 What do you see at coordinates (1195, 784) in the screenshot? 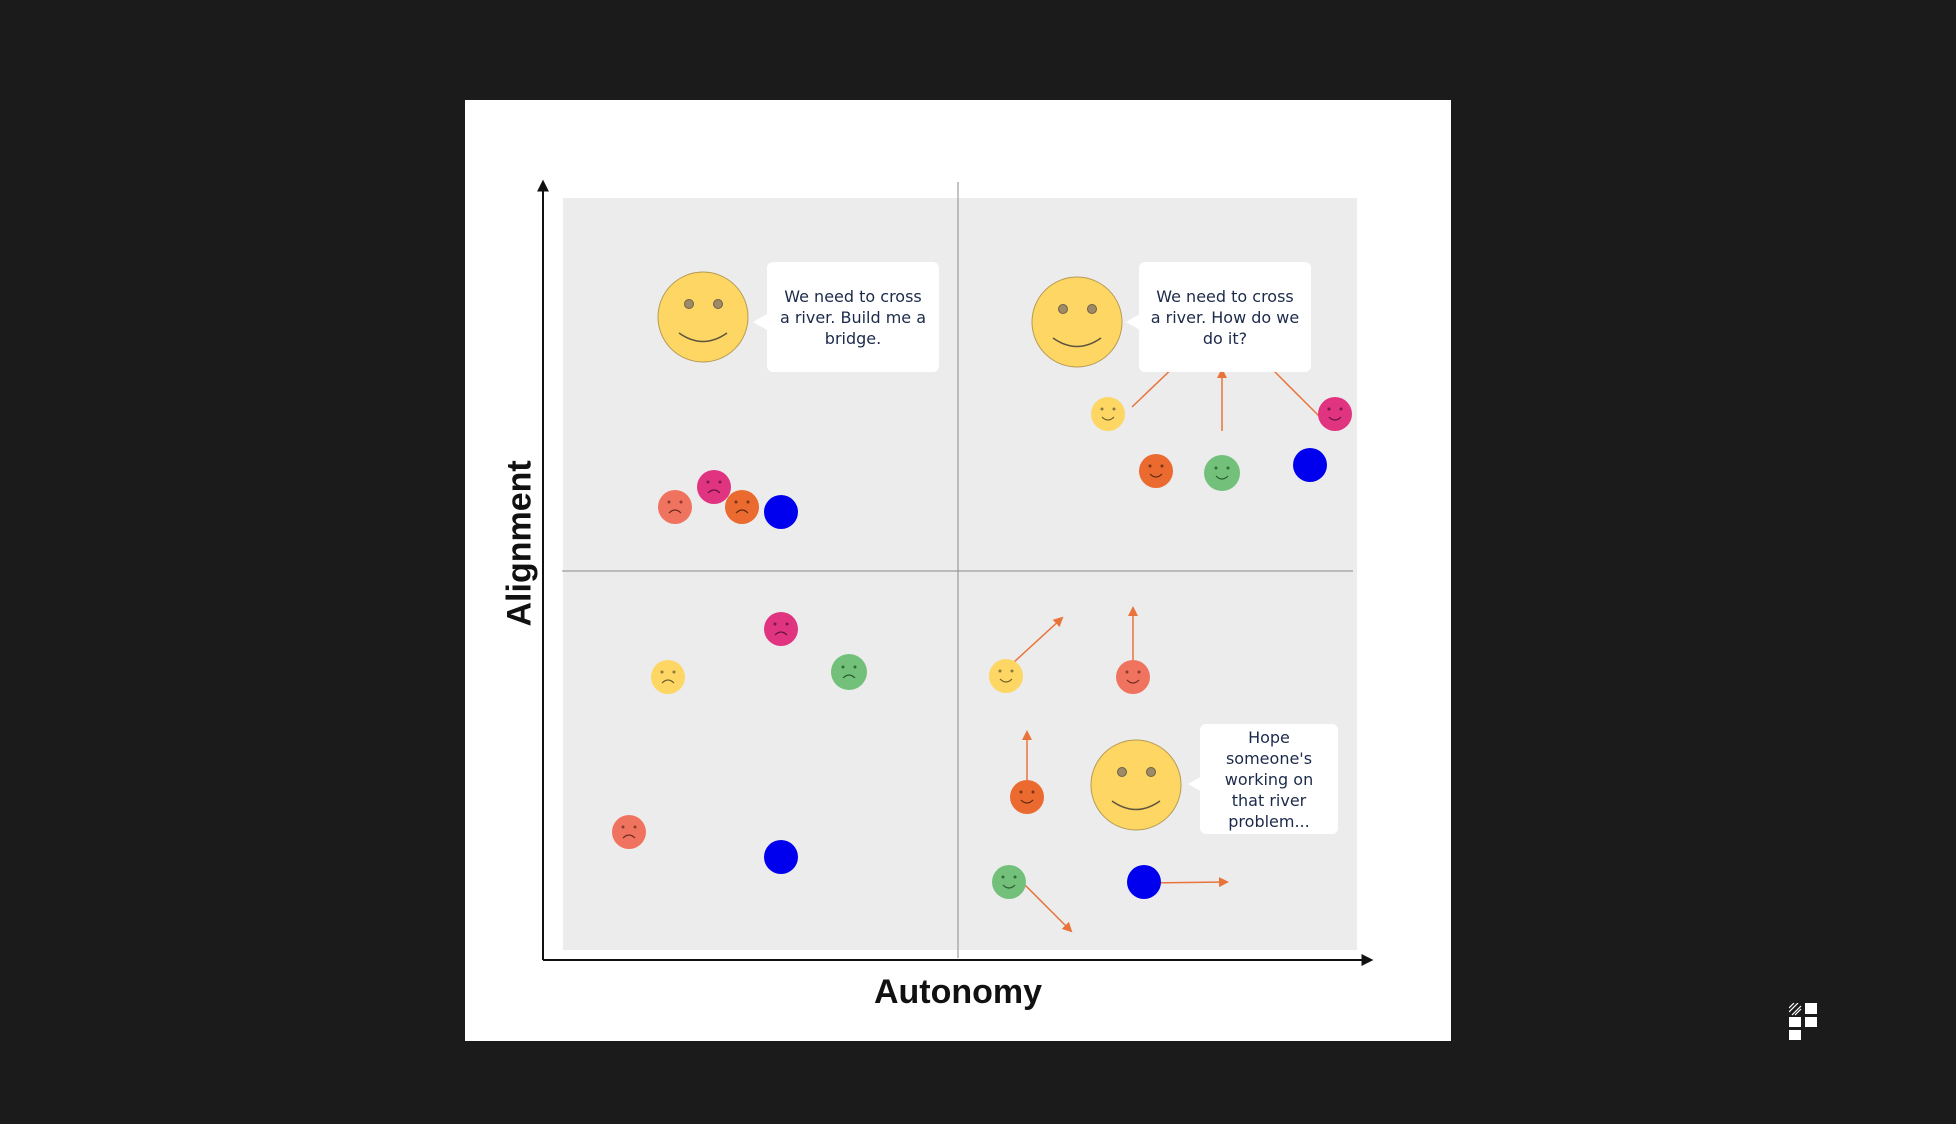
I see `speech-tail-bottom-right` at bounding box center [1195, 784].